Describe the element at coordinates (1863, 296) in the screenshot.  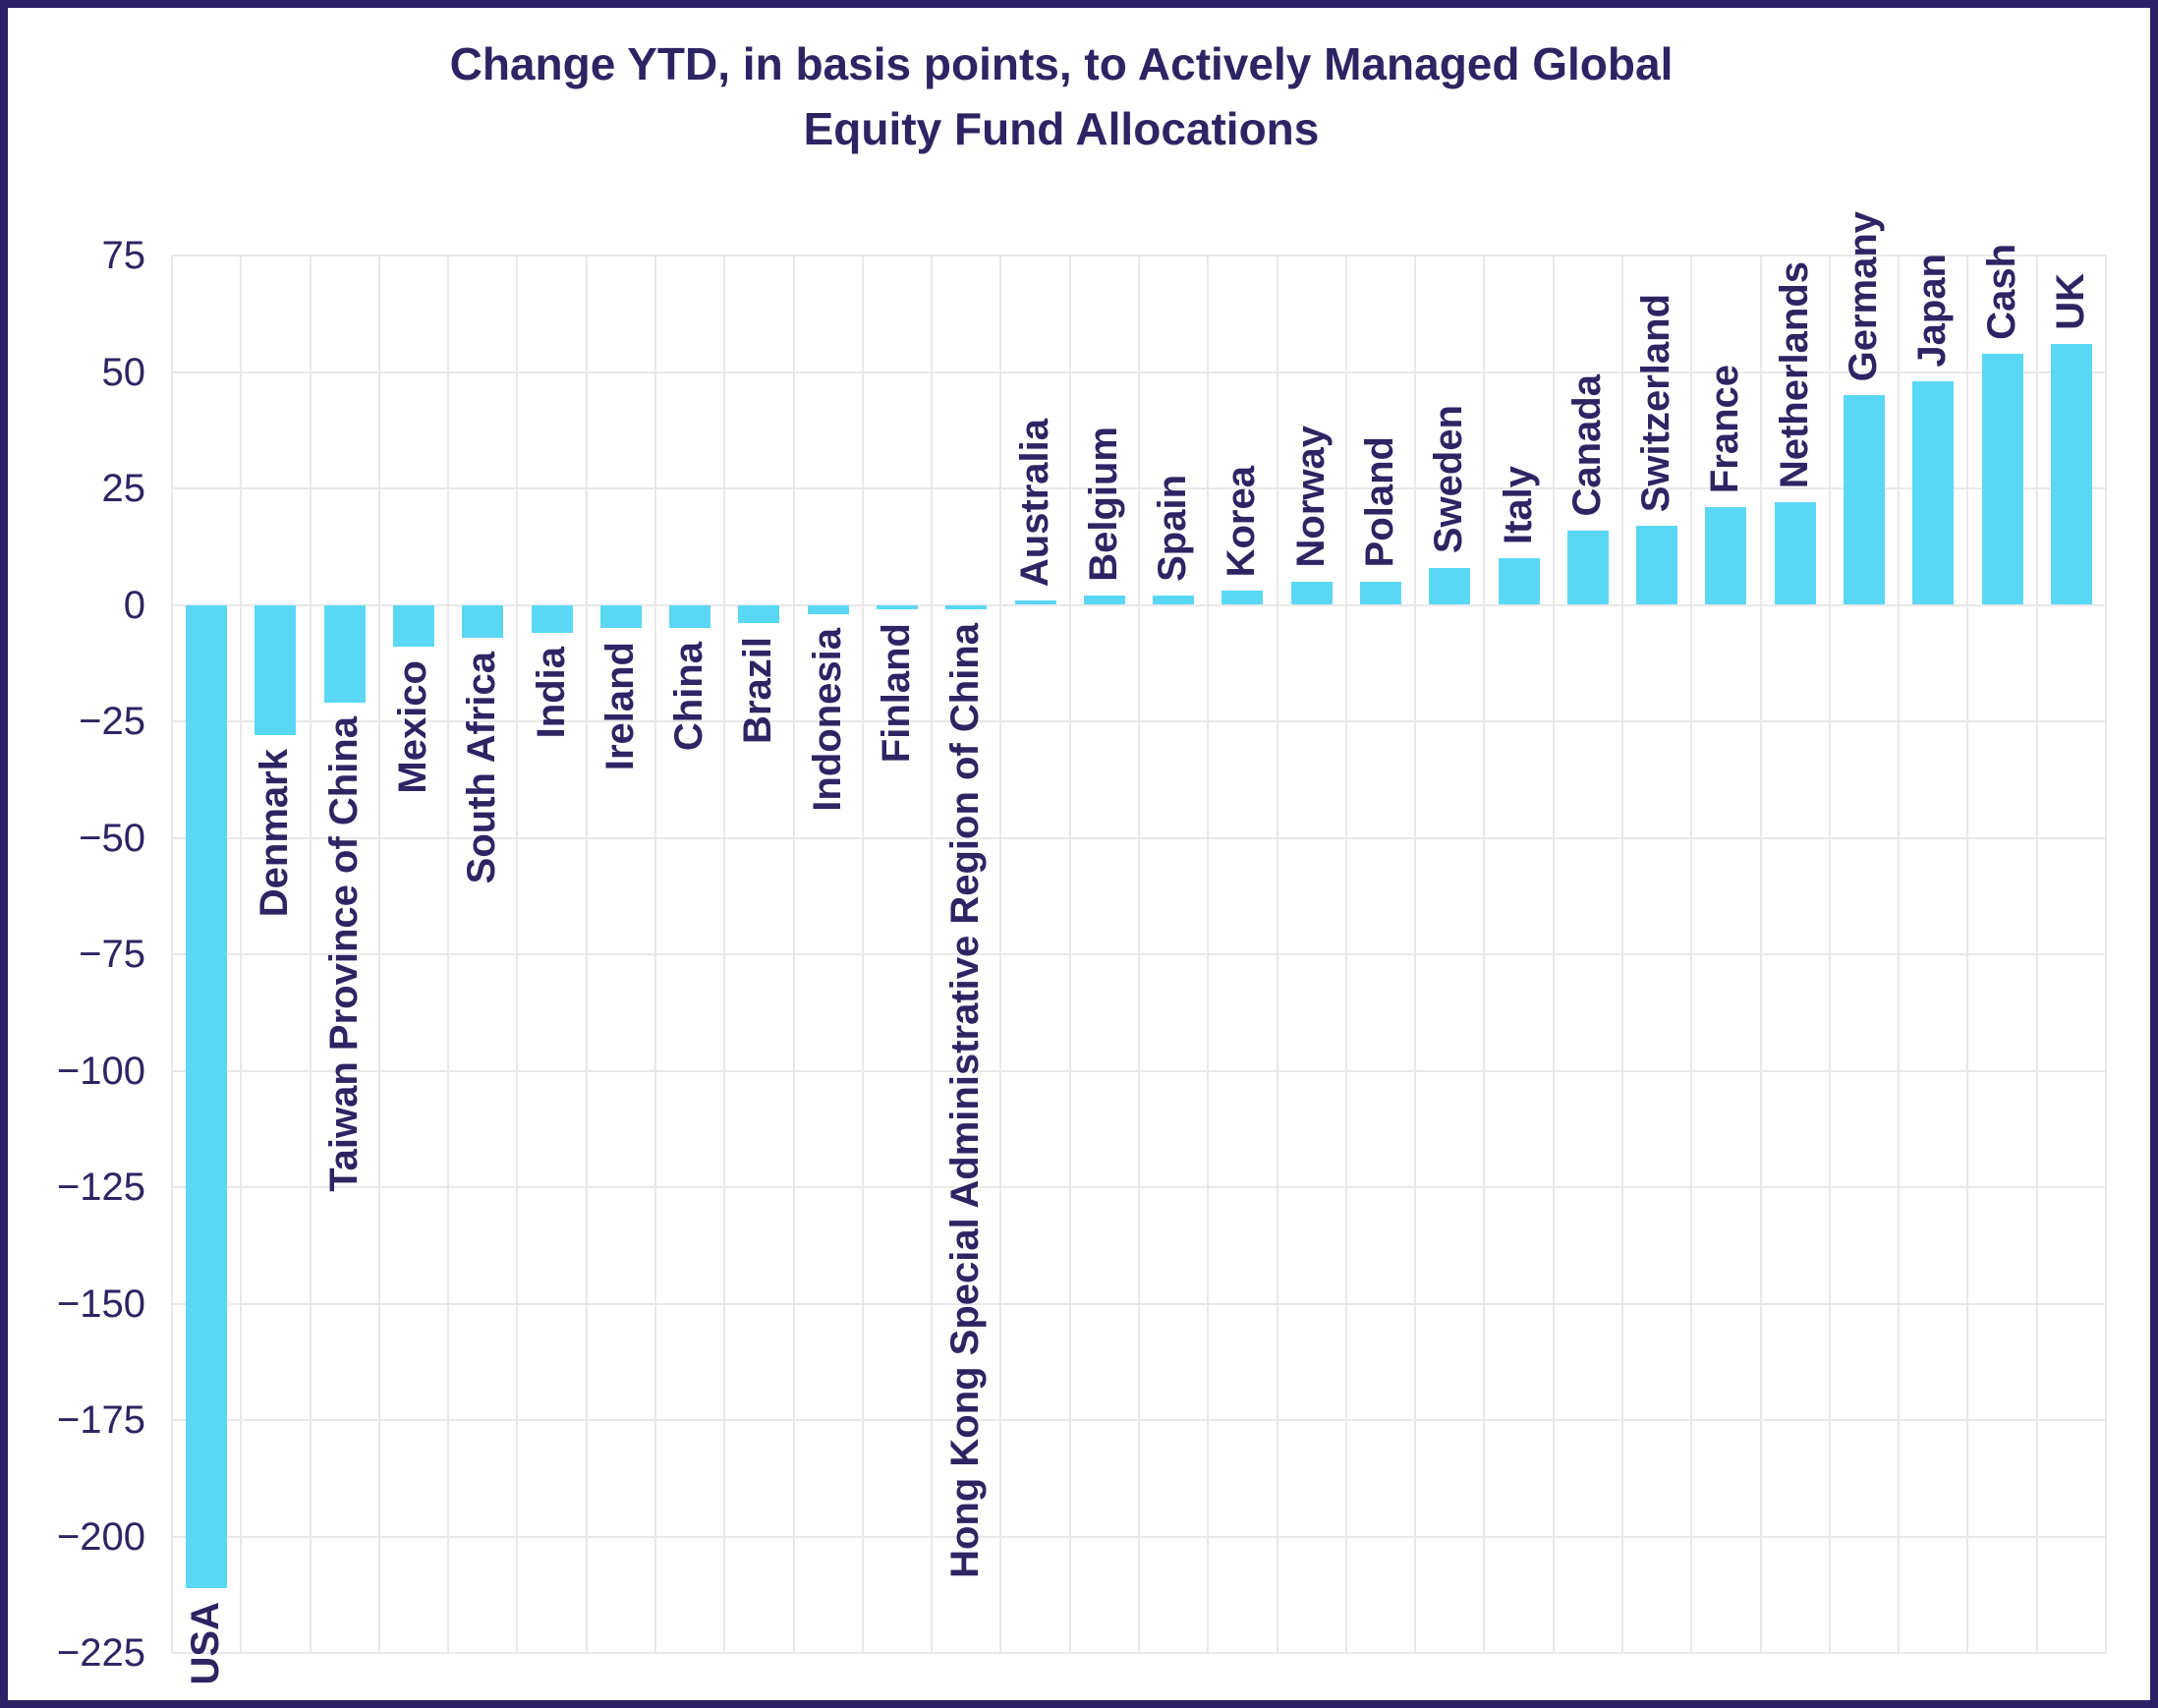
I see `bar-label: Germany` at that location.